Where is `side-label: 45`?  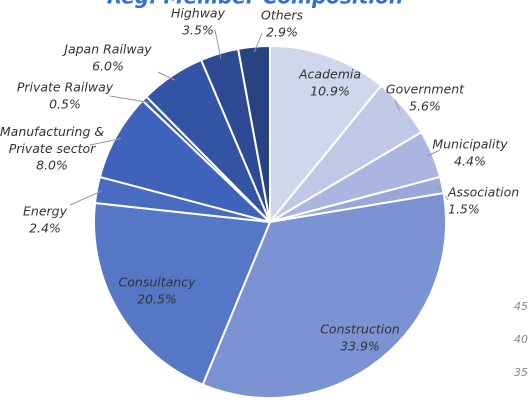
side-label: 45 is located at coordinates (521, 306).